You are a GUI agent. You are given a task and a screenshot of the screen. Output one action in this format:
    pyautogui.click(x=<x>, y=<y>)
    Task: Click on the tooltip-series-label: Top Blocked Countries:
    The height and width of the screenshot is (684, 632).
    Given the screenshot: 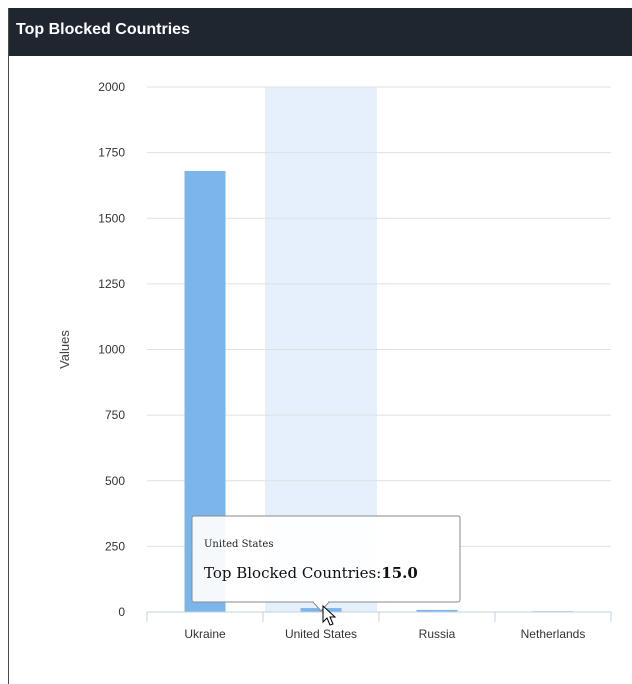 What is the action you would take?
    pyautogui.click(x=292, y=573)
    